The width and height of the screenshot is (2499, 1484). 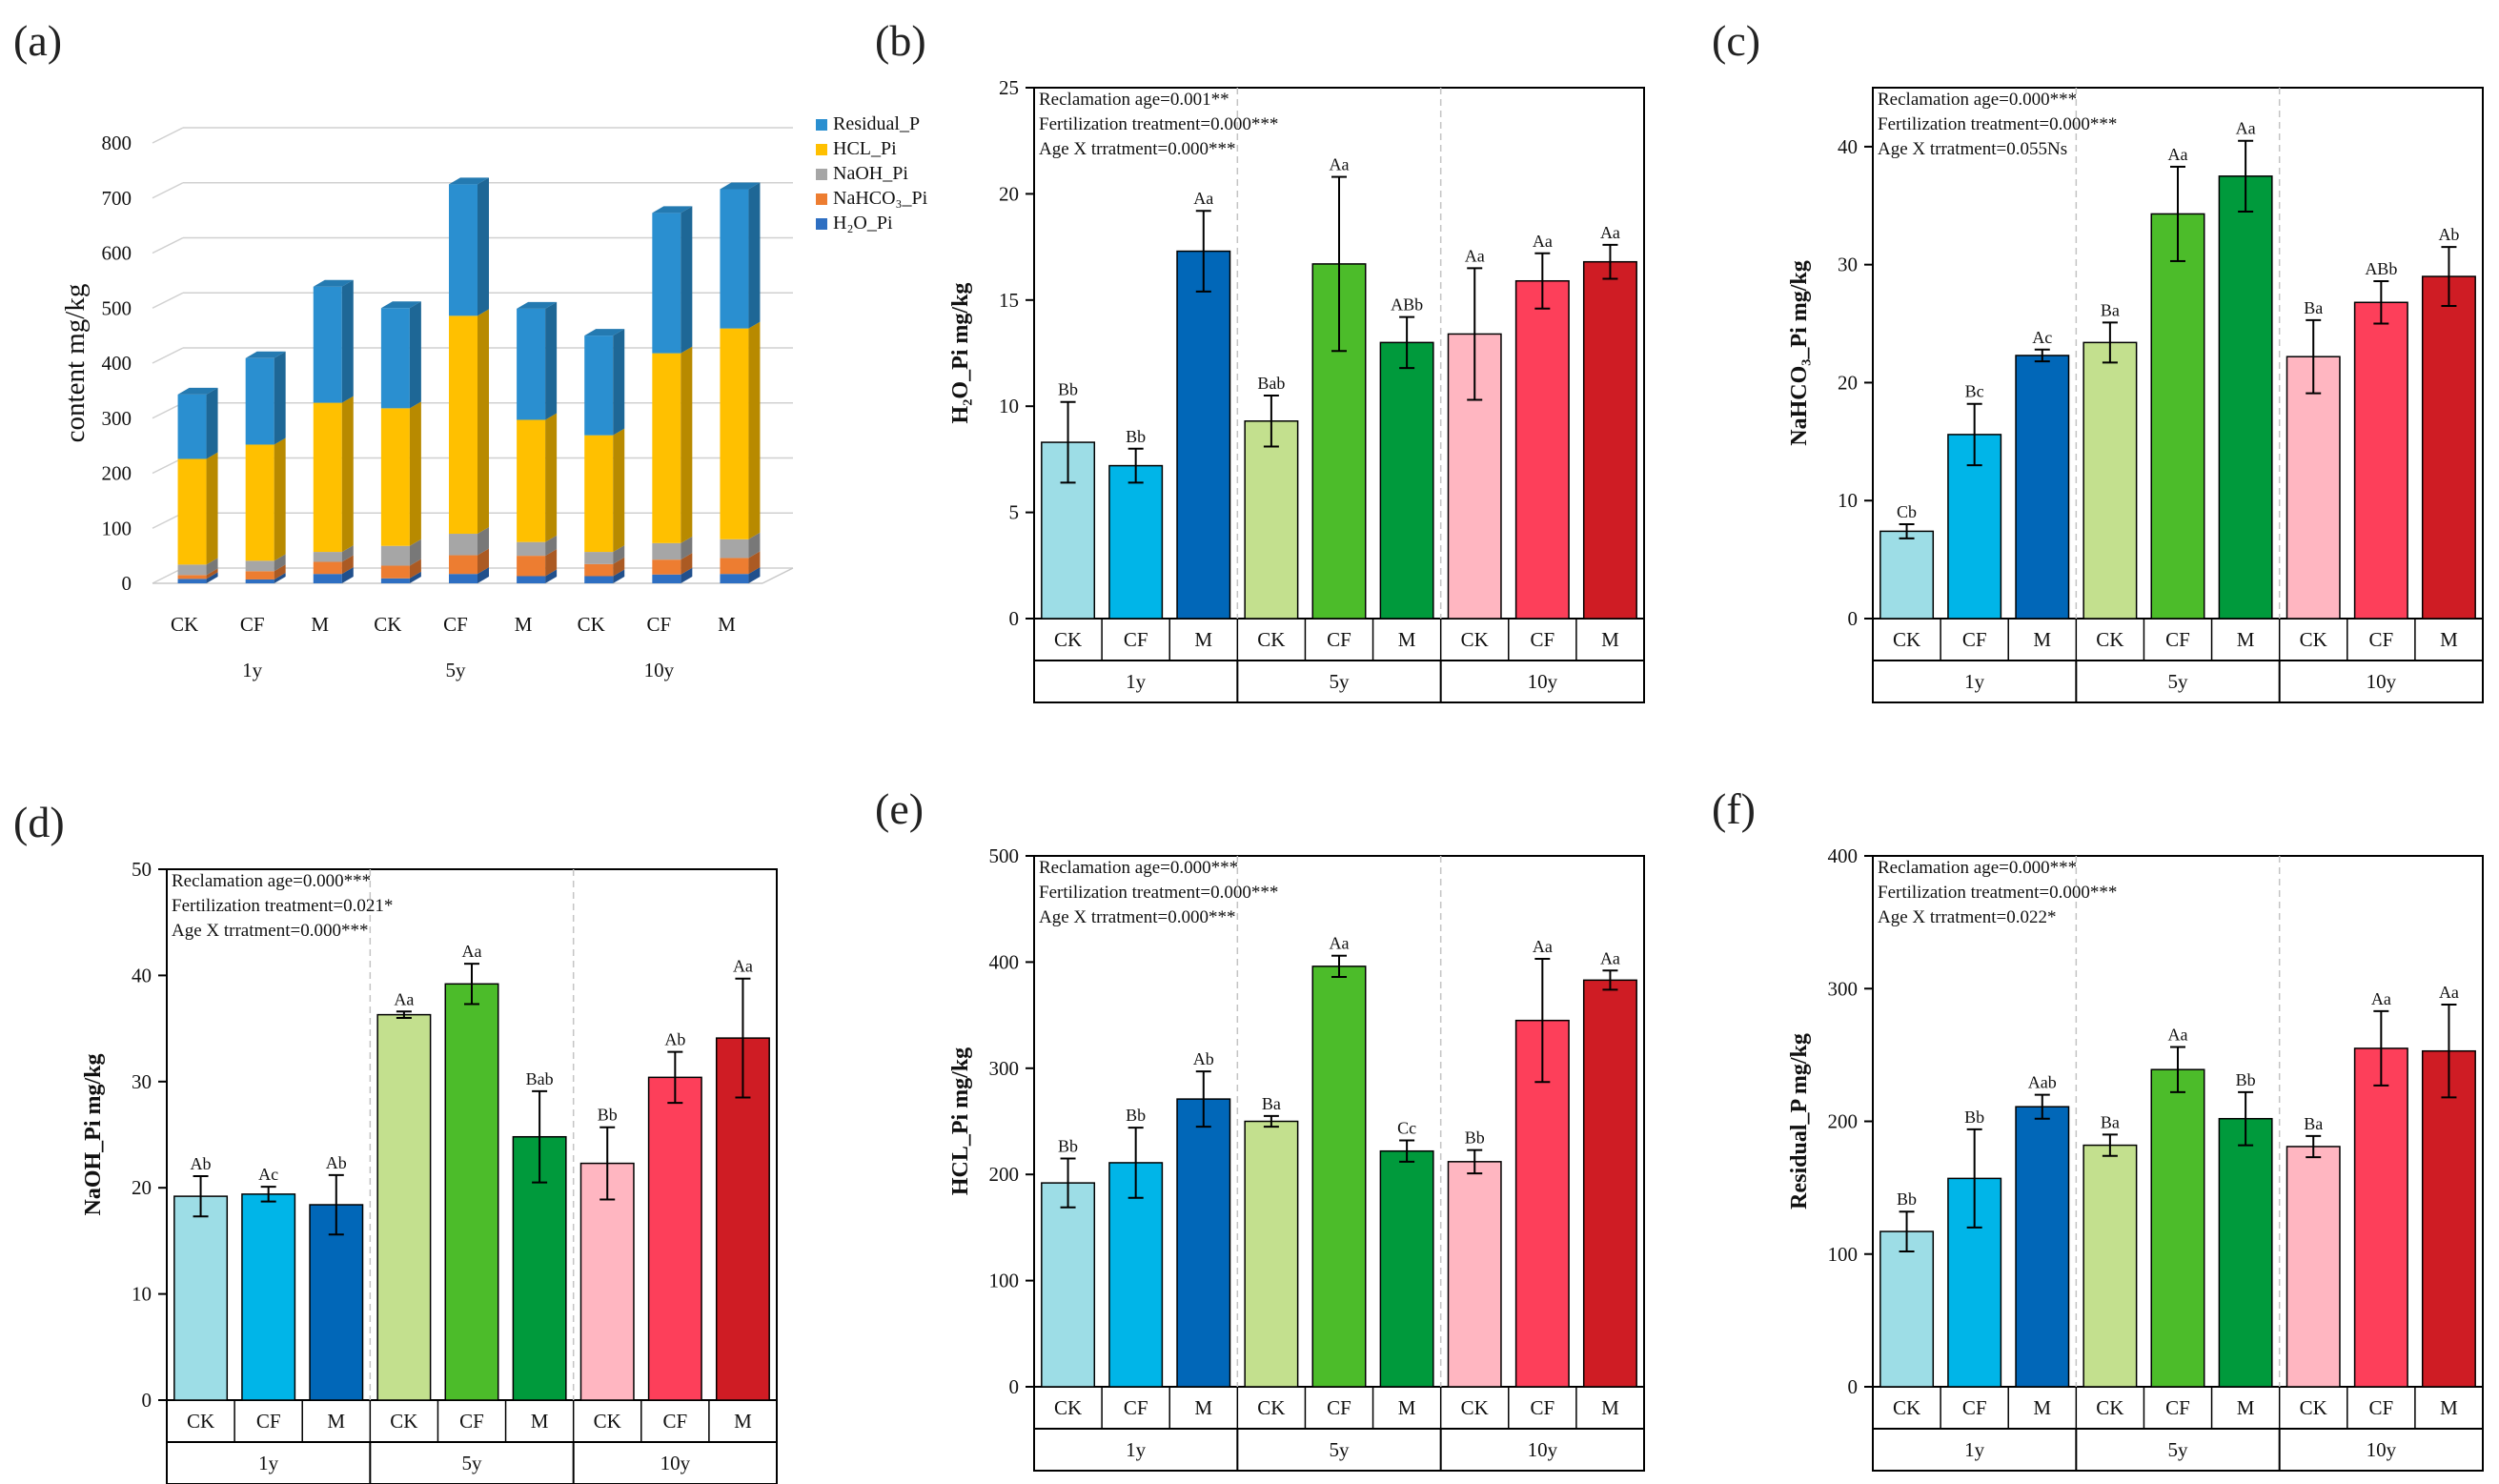 I want to click on y-tick-label: 500, so click(x=1004, y=855).